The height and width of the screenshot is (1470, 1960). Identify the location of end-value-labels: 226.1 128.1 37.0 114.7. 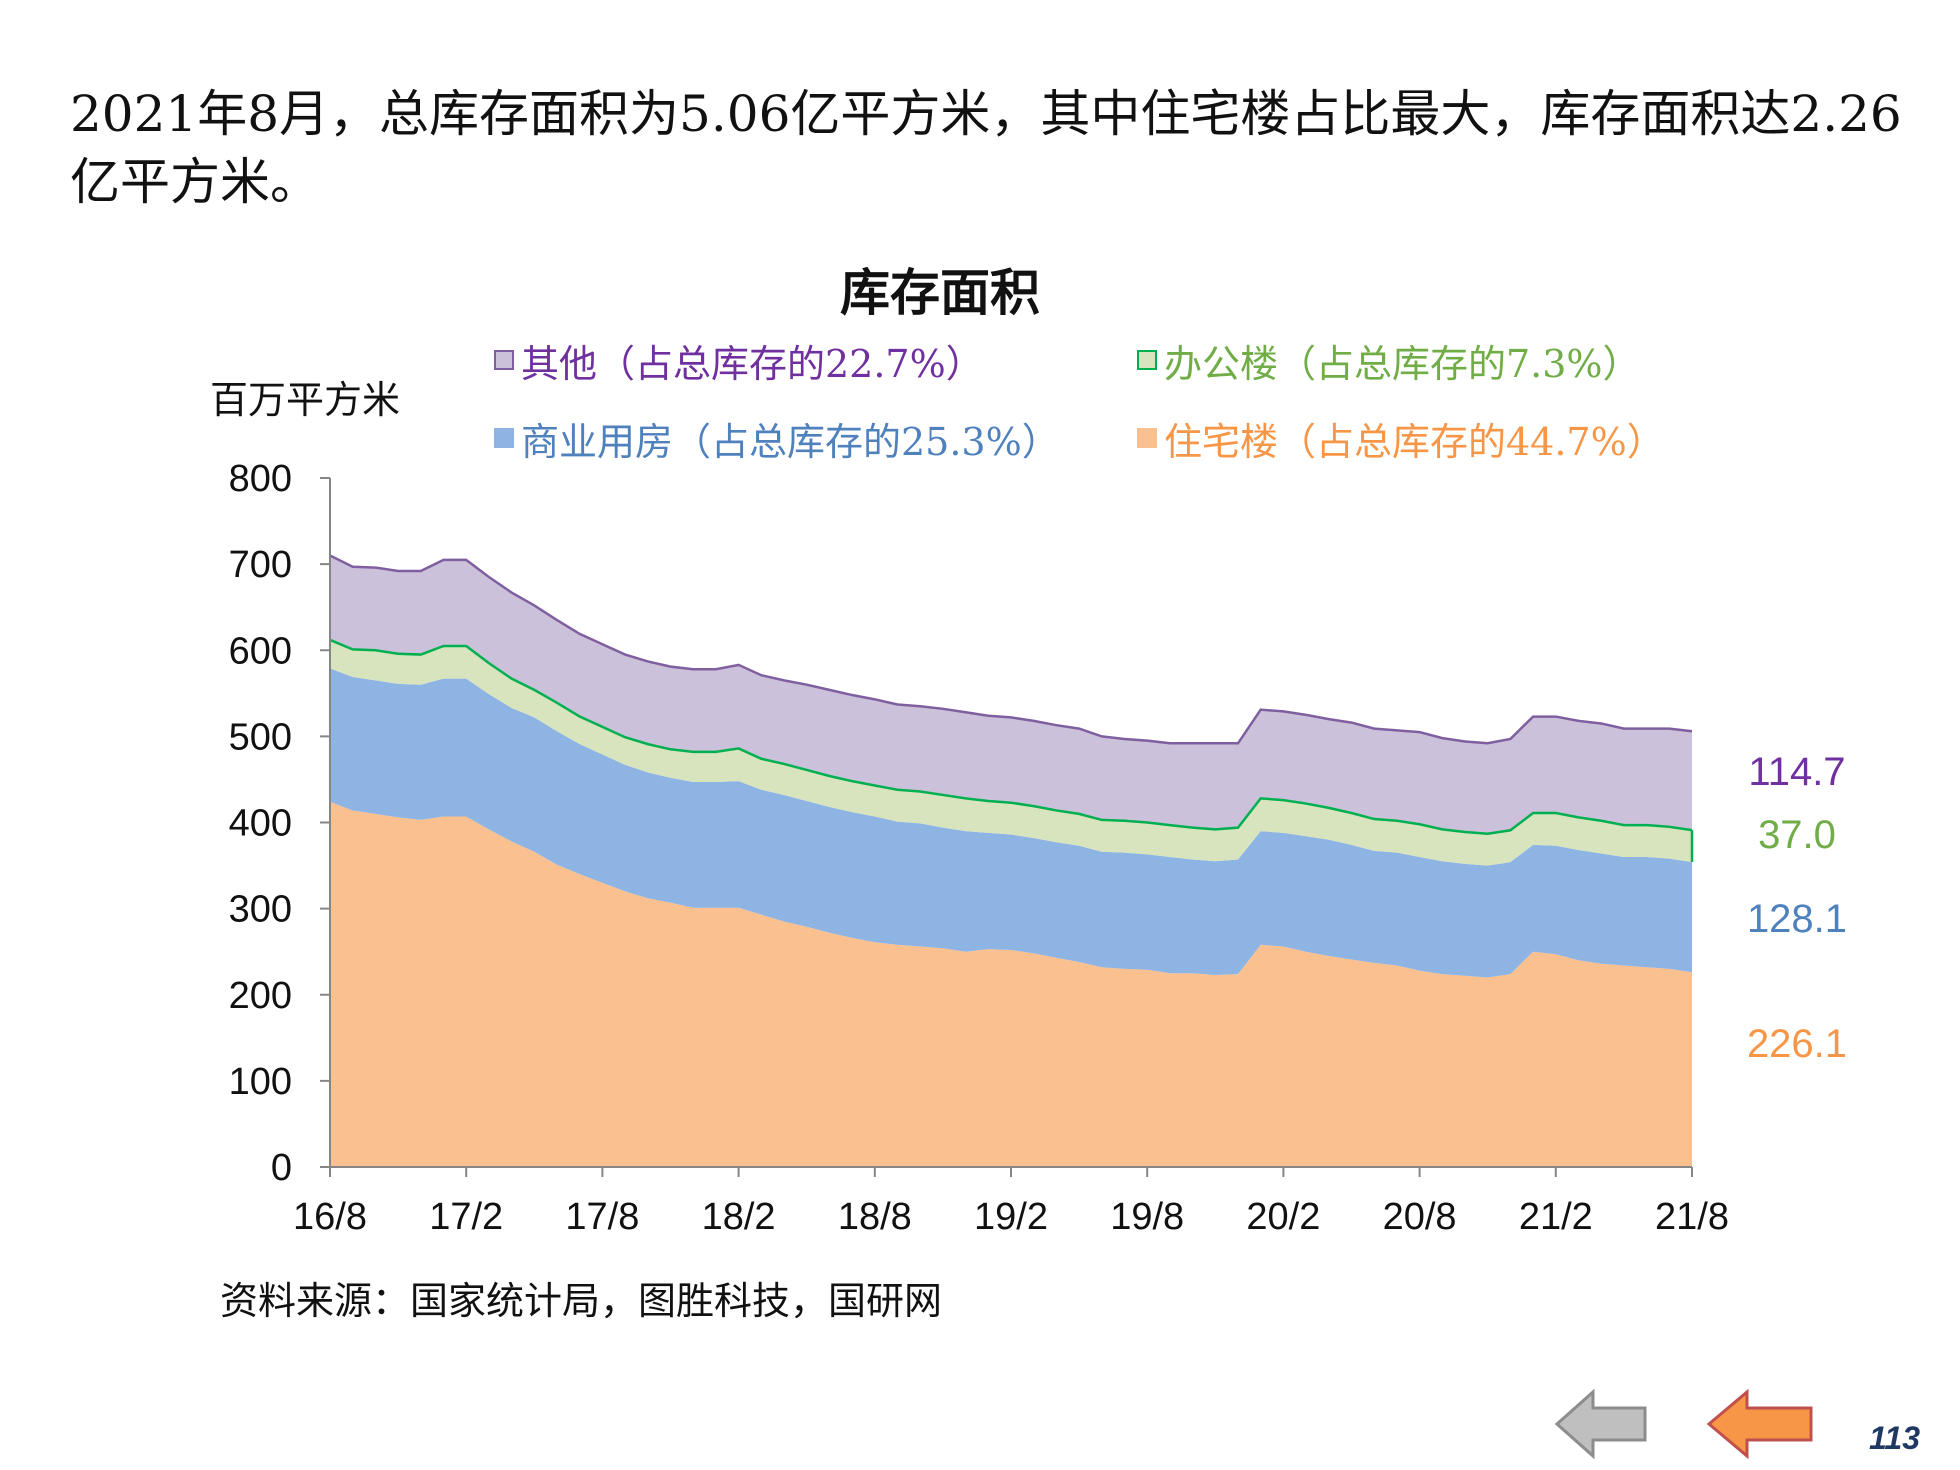
(1797, 908).